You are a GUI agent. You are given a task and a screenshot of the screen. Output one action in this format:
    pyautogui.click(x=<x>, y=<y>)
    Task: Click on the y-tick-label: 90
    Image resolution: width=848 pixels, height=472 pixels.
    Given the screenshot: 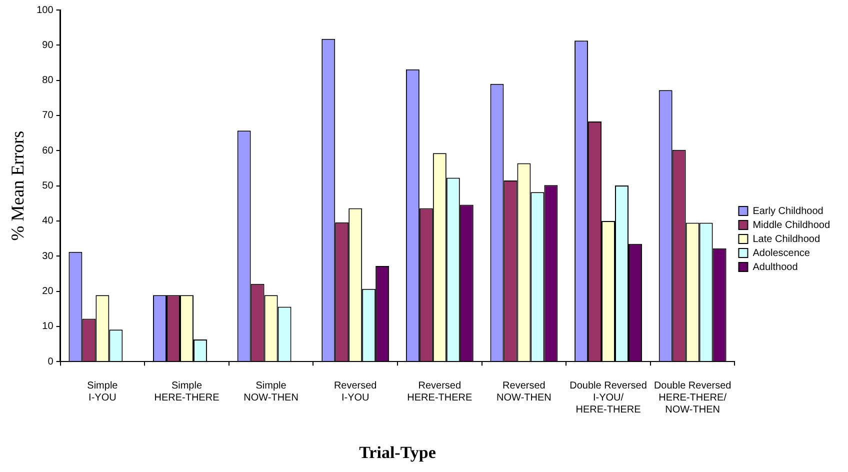 What is the action you would take?
    pyautogui.click(x=48, y=45)
    